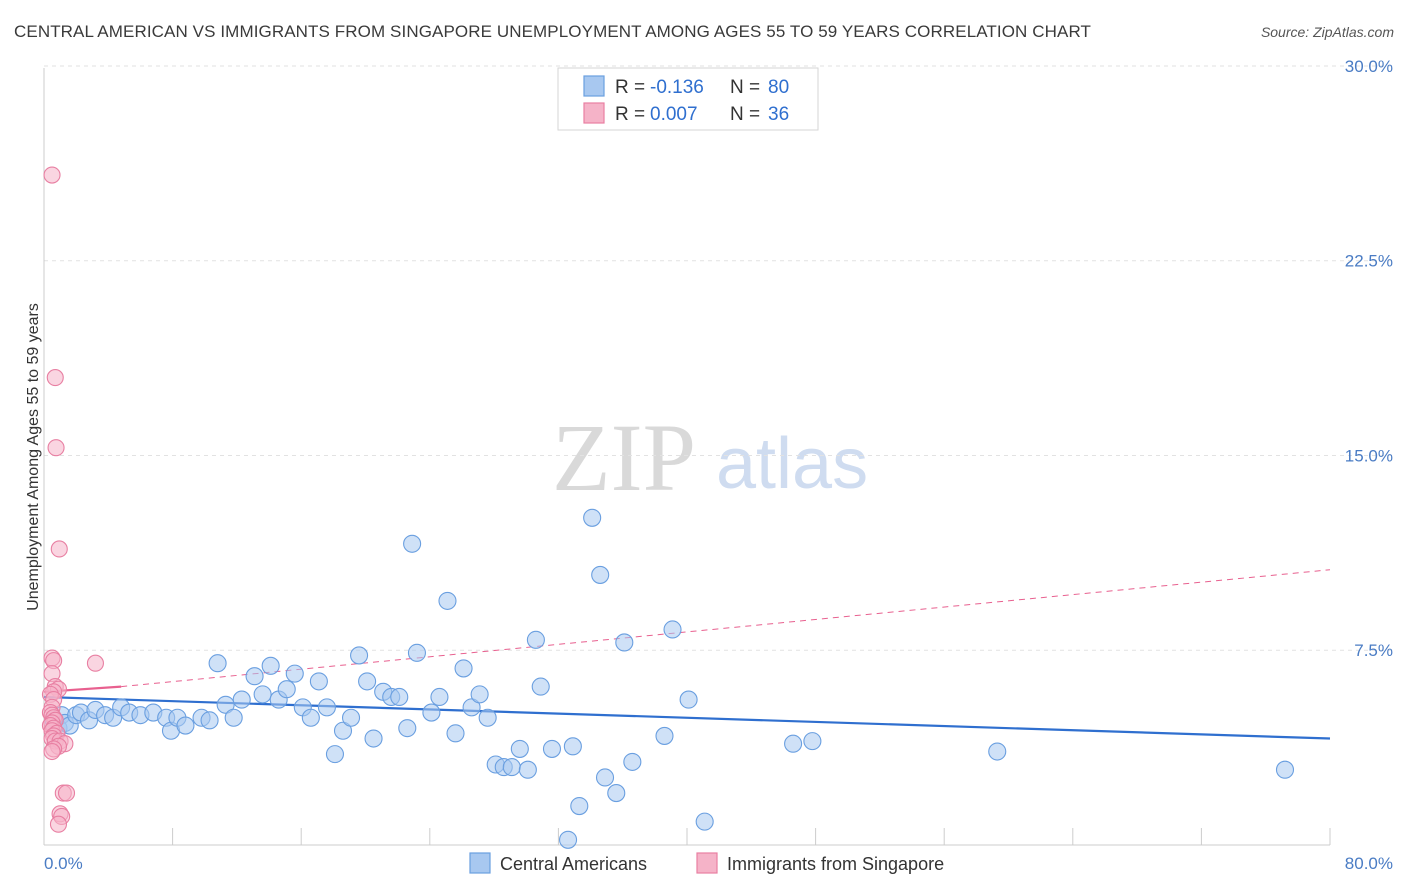 This screenshot has height=892, width=1406. Describe the element at coordinates (630, 87) in the screenshot. I see `legend-r-label-1: R =` at that location.